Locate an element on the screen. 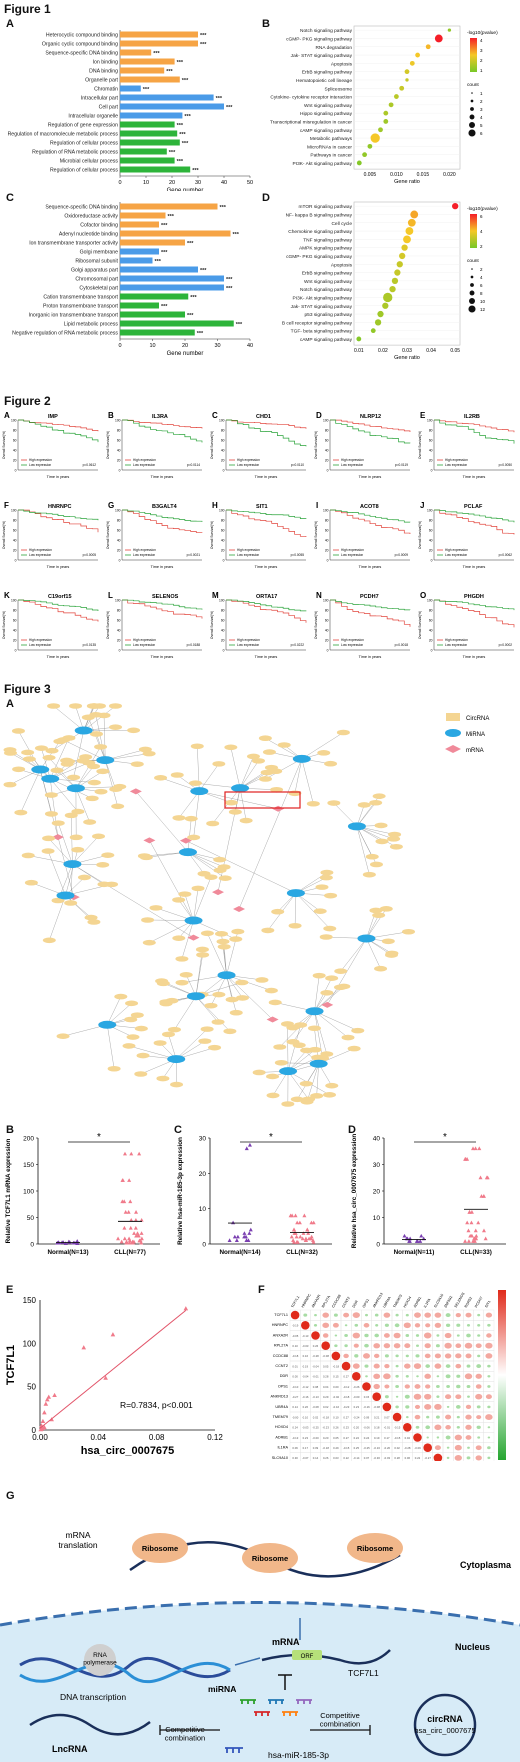 The width and height of the screenshot is (520, 1762). x-axis-label: Time in years is located at coordinates (474, 477).